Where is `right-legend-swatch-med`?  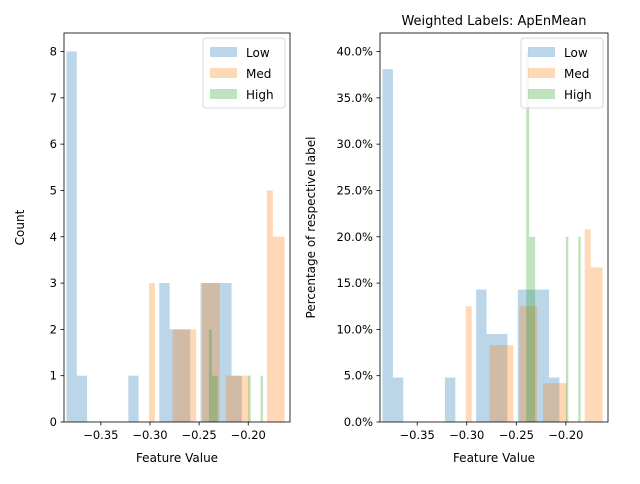
right-legend-swatch-med is located at coordinates (541, 73).